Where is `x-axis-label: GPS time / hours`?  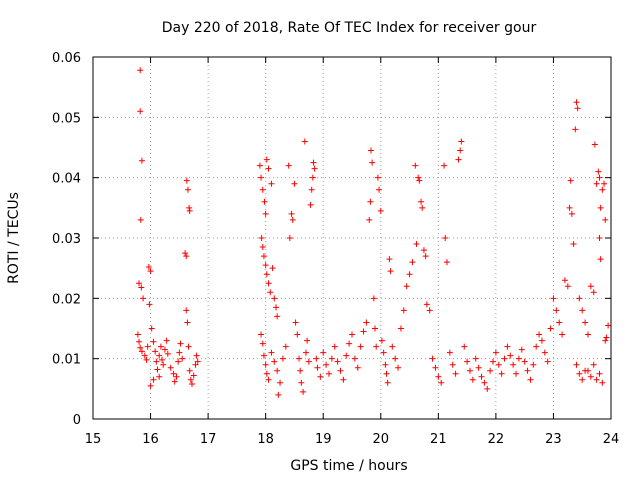 x-axis-label: GPS time / hours is located at coordinates (348, 466).